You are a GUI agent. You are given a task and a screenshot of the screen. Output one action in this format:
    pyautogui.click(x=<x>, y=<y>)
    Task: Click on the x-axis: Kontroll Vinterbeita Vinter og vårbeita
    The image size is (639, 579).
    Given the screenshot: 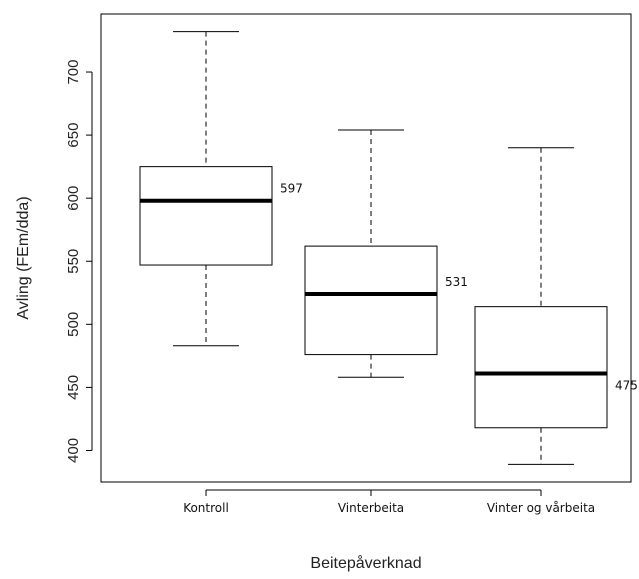 What is the action you would take?
    pyautogui.click(x=389, y=502)
    